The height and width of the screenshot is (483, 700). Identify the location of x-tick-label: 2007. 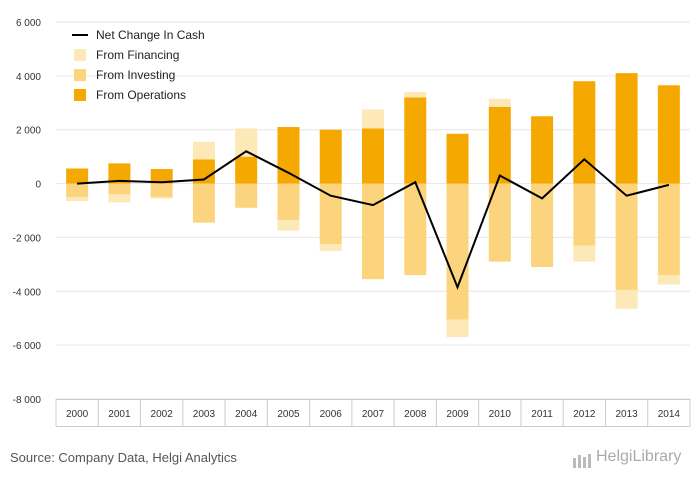
(373, 414).